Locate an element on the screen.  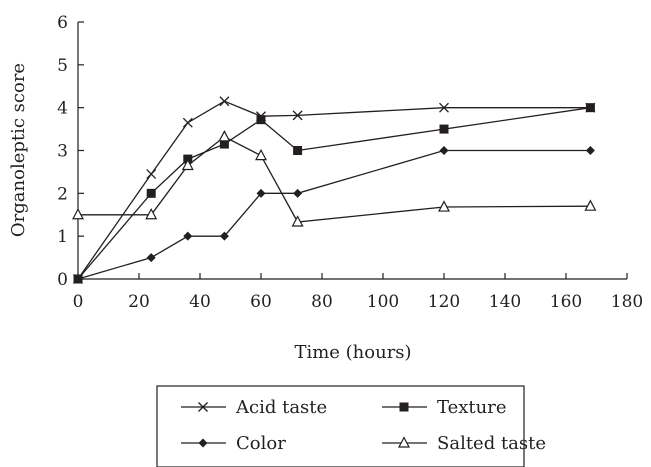
y-tick-label: 2 is located at coordinates (62, 194).